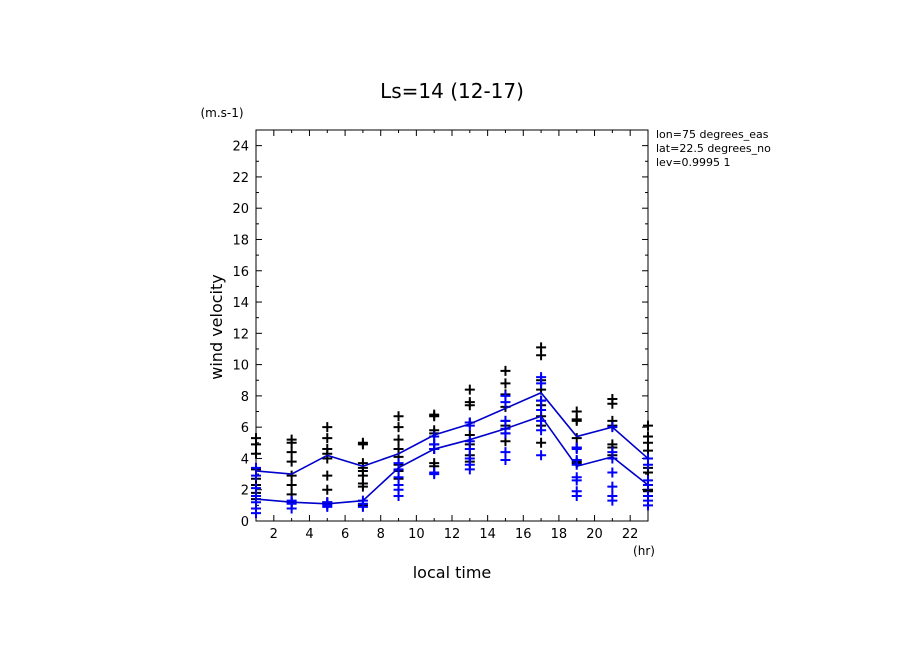  I want to click on x-tick-label: 14, so click(487, 534).